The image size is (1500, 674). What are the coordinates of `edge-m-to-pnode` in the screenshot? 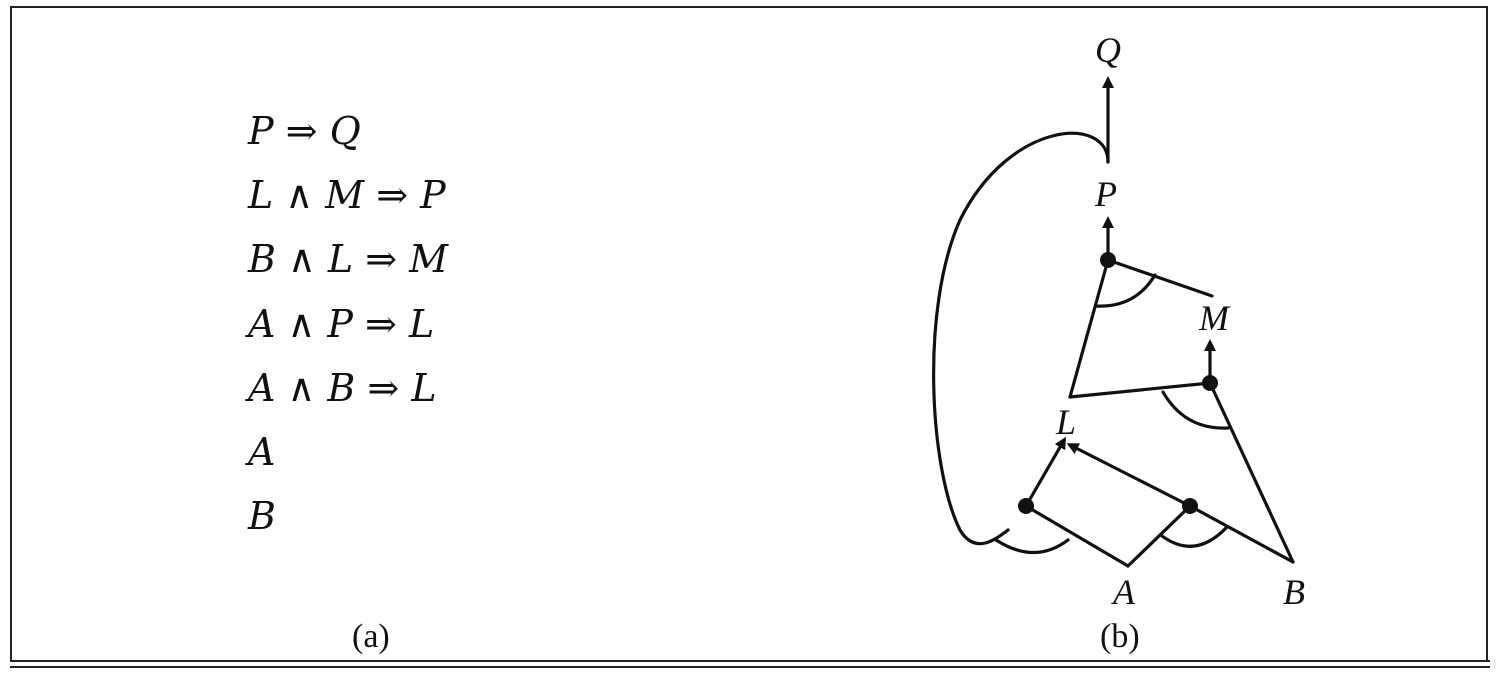 It's located at (1160, 278).